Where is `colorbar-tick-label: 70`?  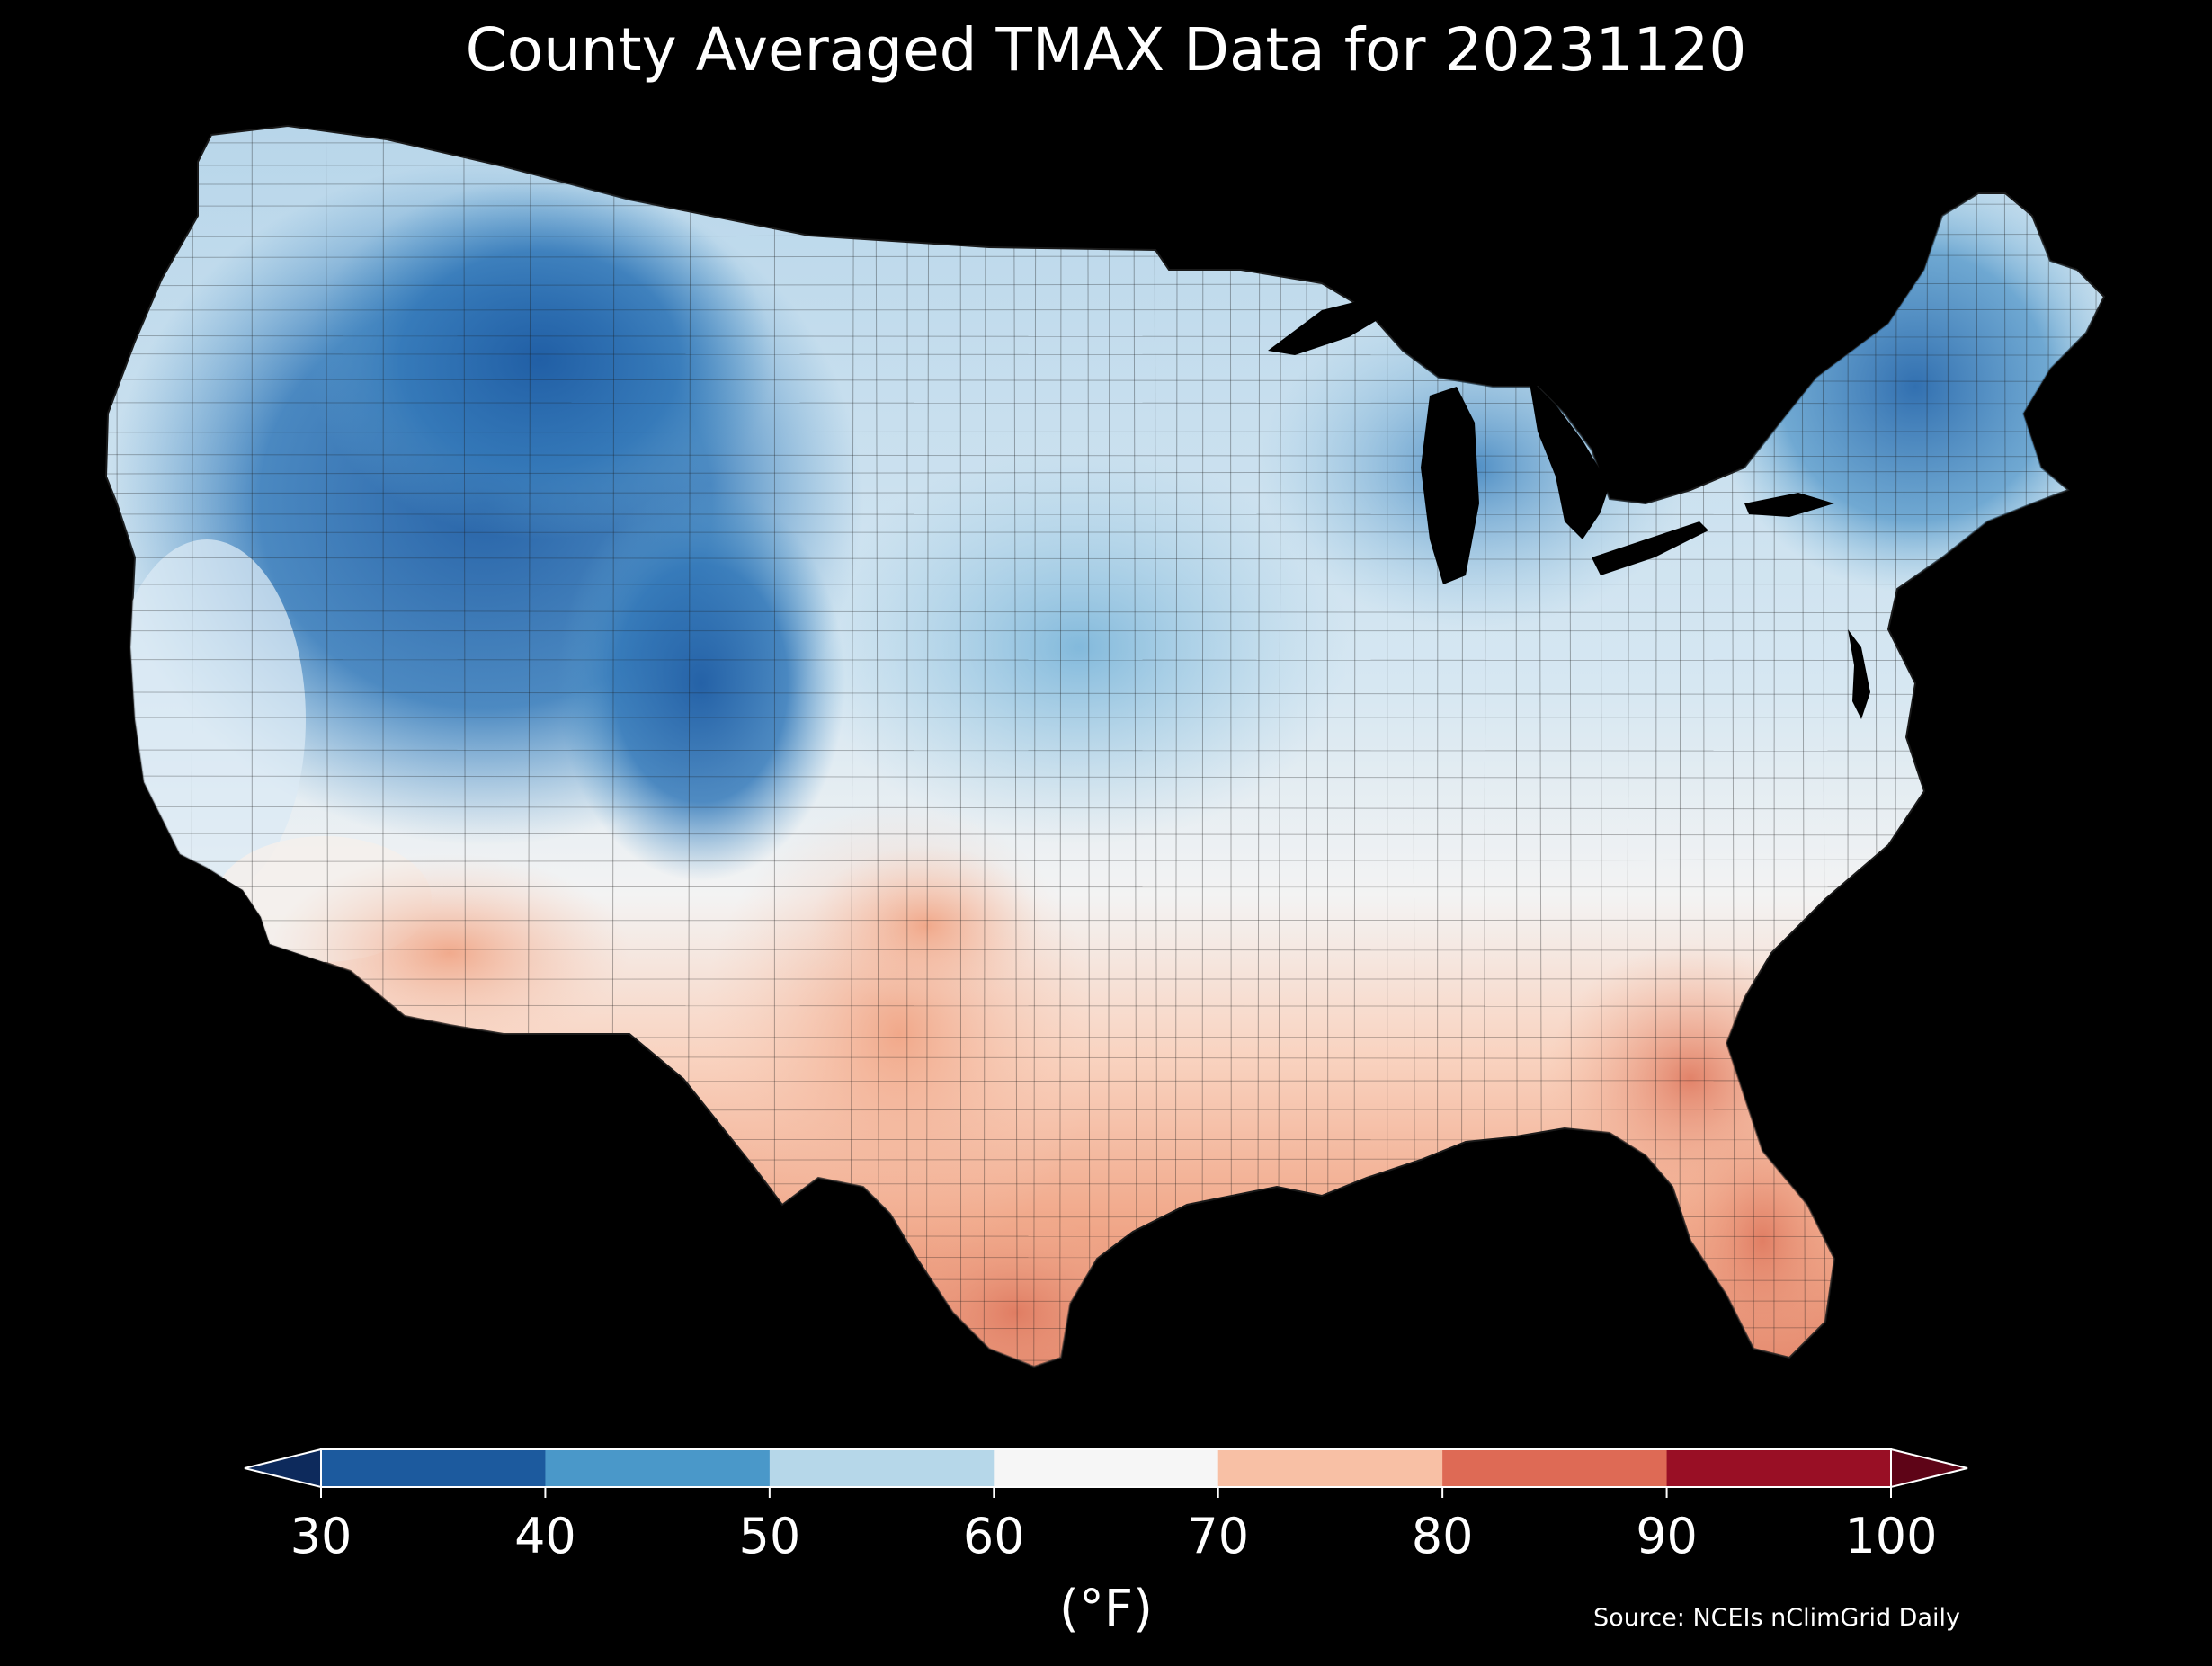
colorbar-tick-label: 70 is located at coordinates (1218, 1536).